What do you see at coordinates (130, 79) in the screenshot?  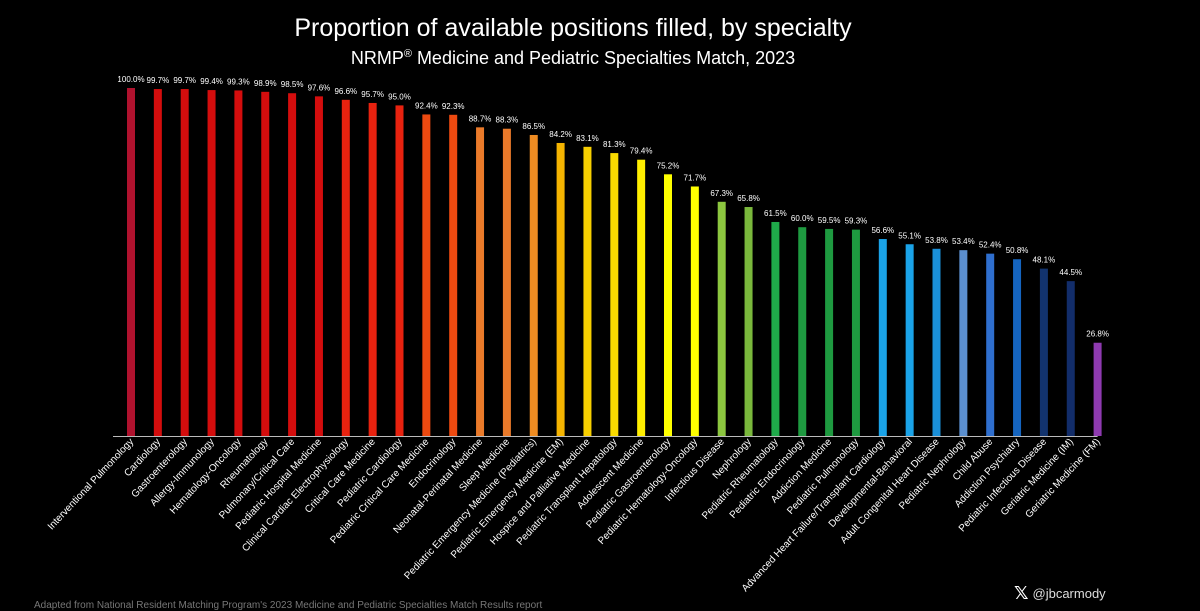 I see `data-label: 100.0%` at bounding box center [130, 79].